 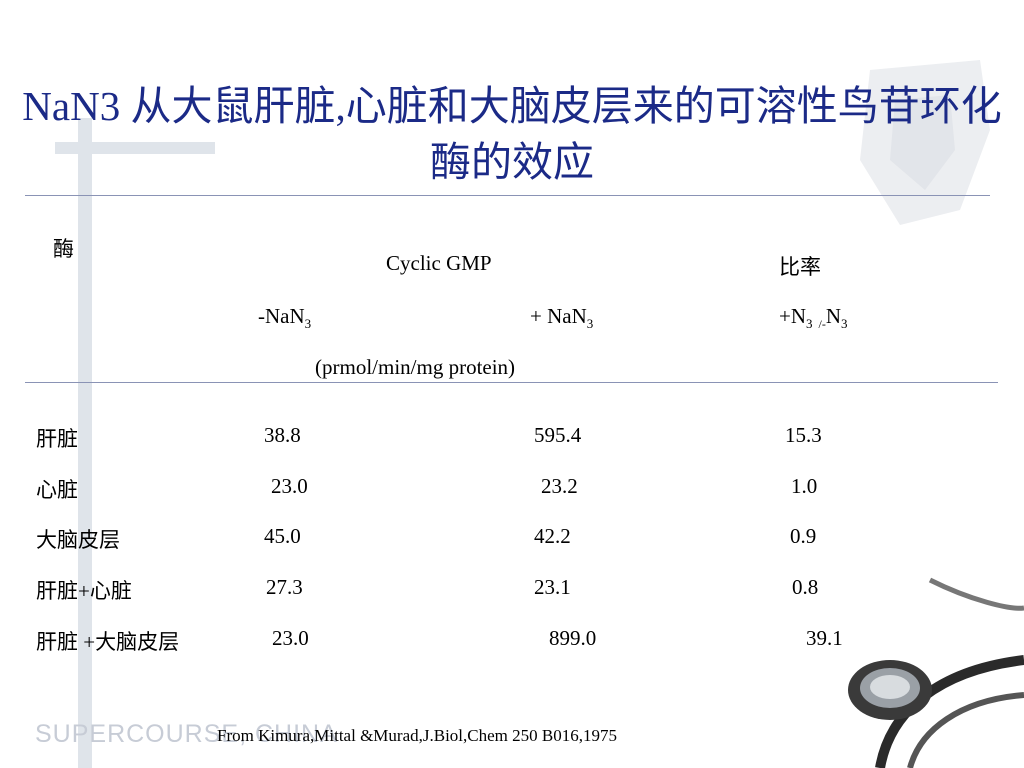 I want to click on decor-vertical-bar, so click(x=85, y=443).